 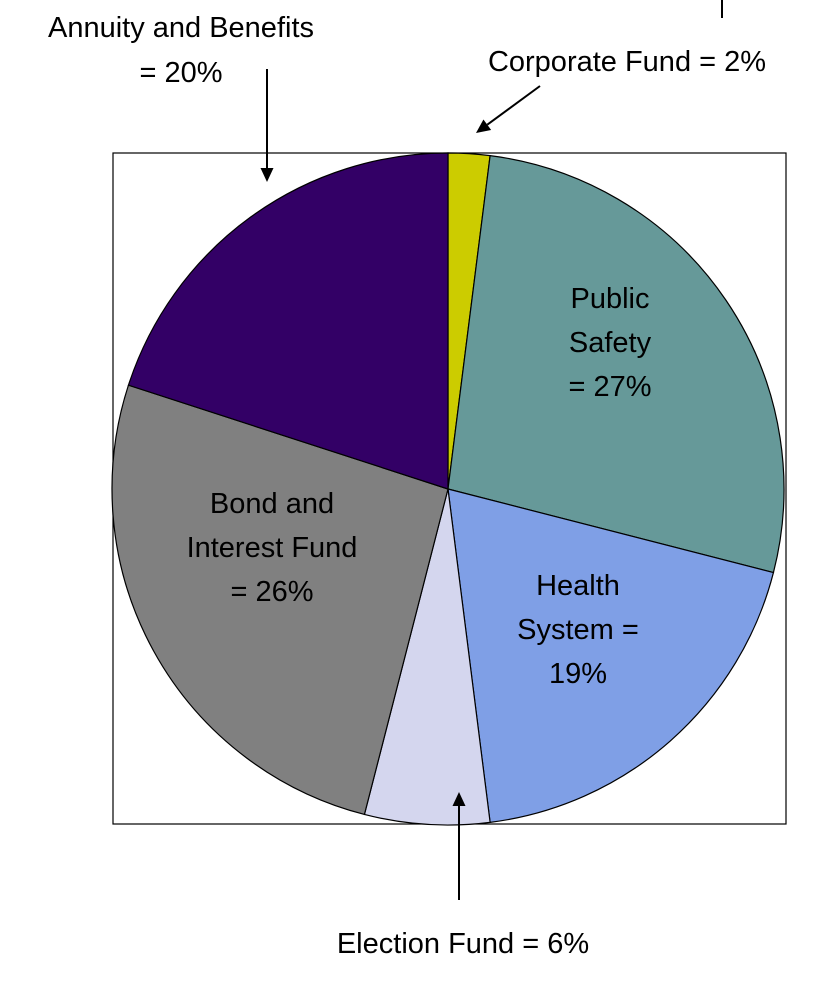 What do you see at coordinates (459, 799) in the screenshot?
I see `arrow-election-fund-head` at bounding box center [459, 799].